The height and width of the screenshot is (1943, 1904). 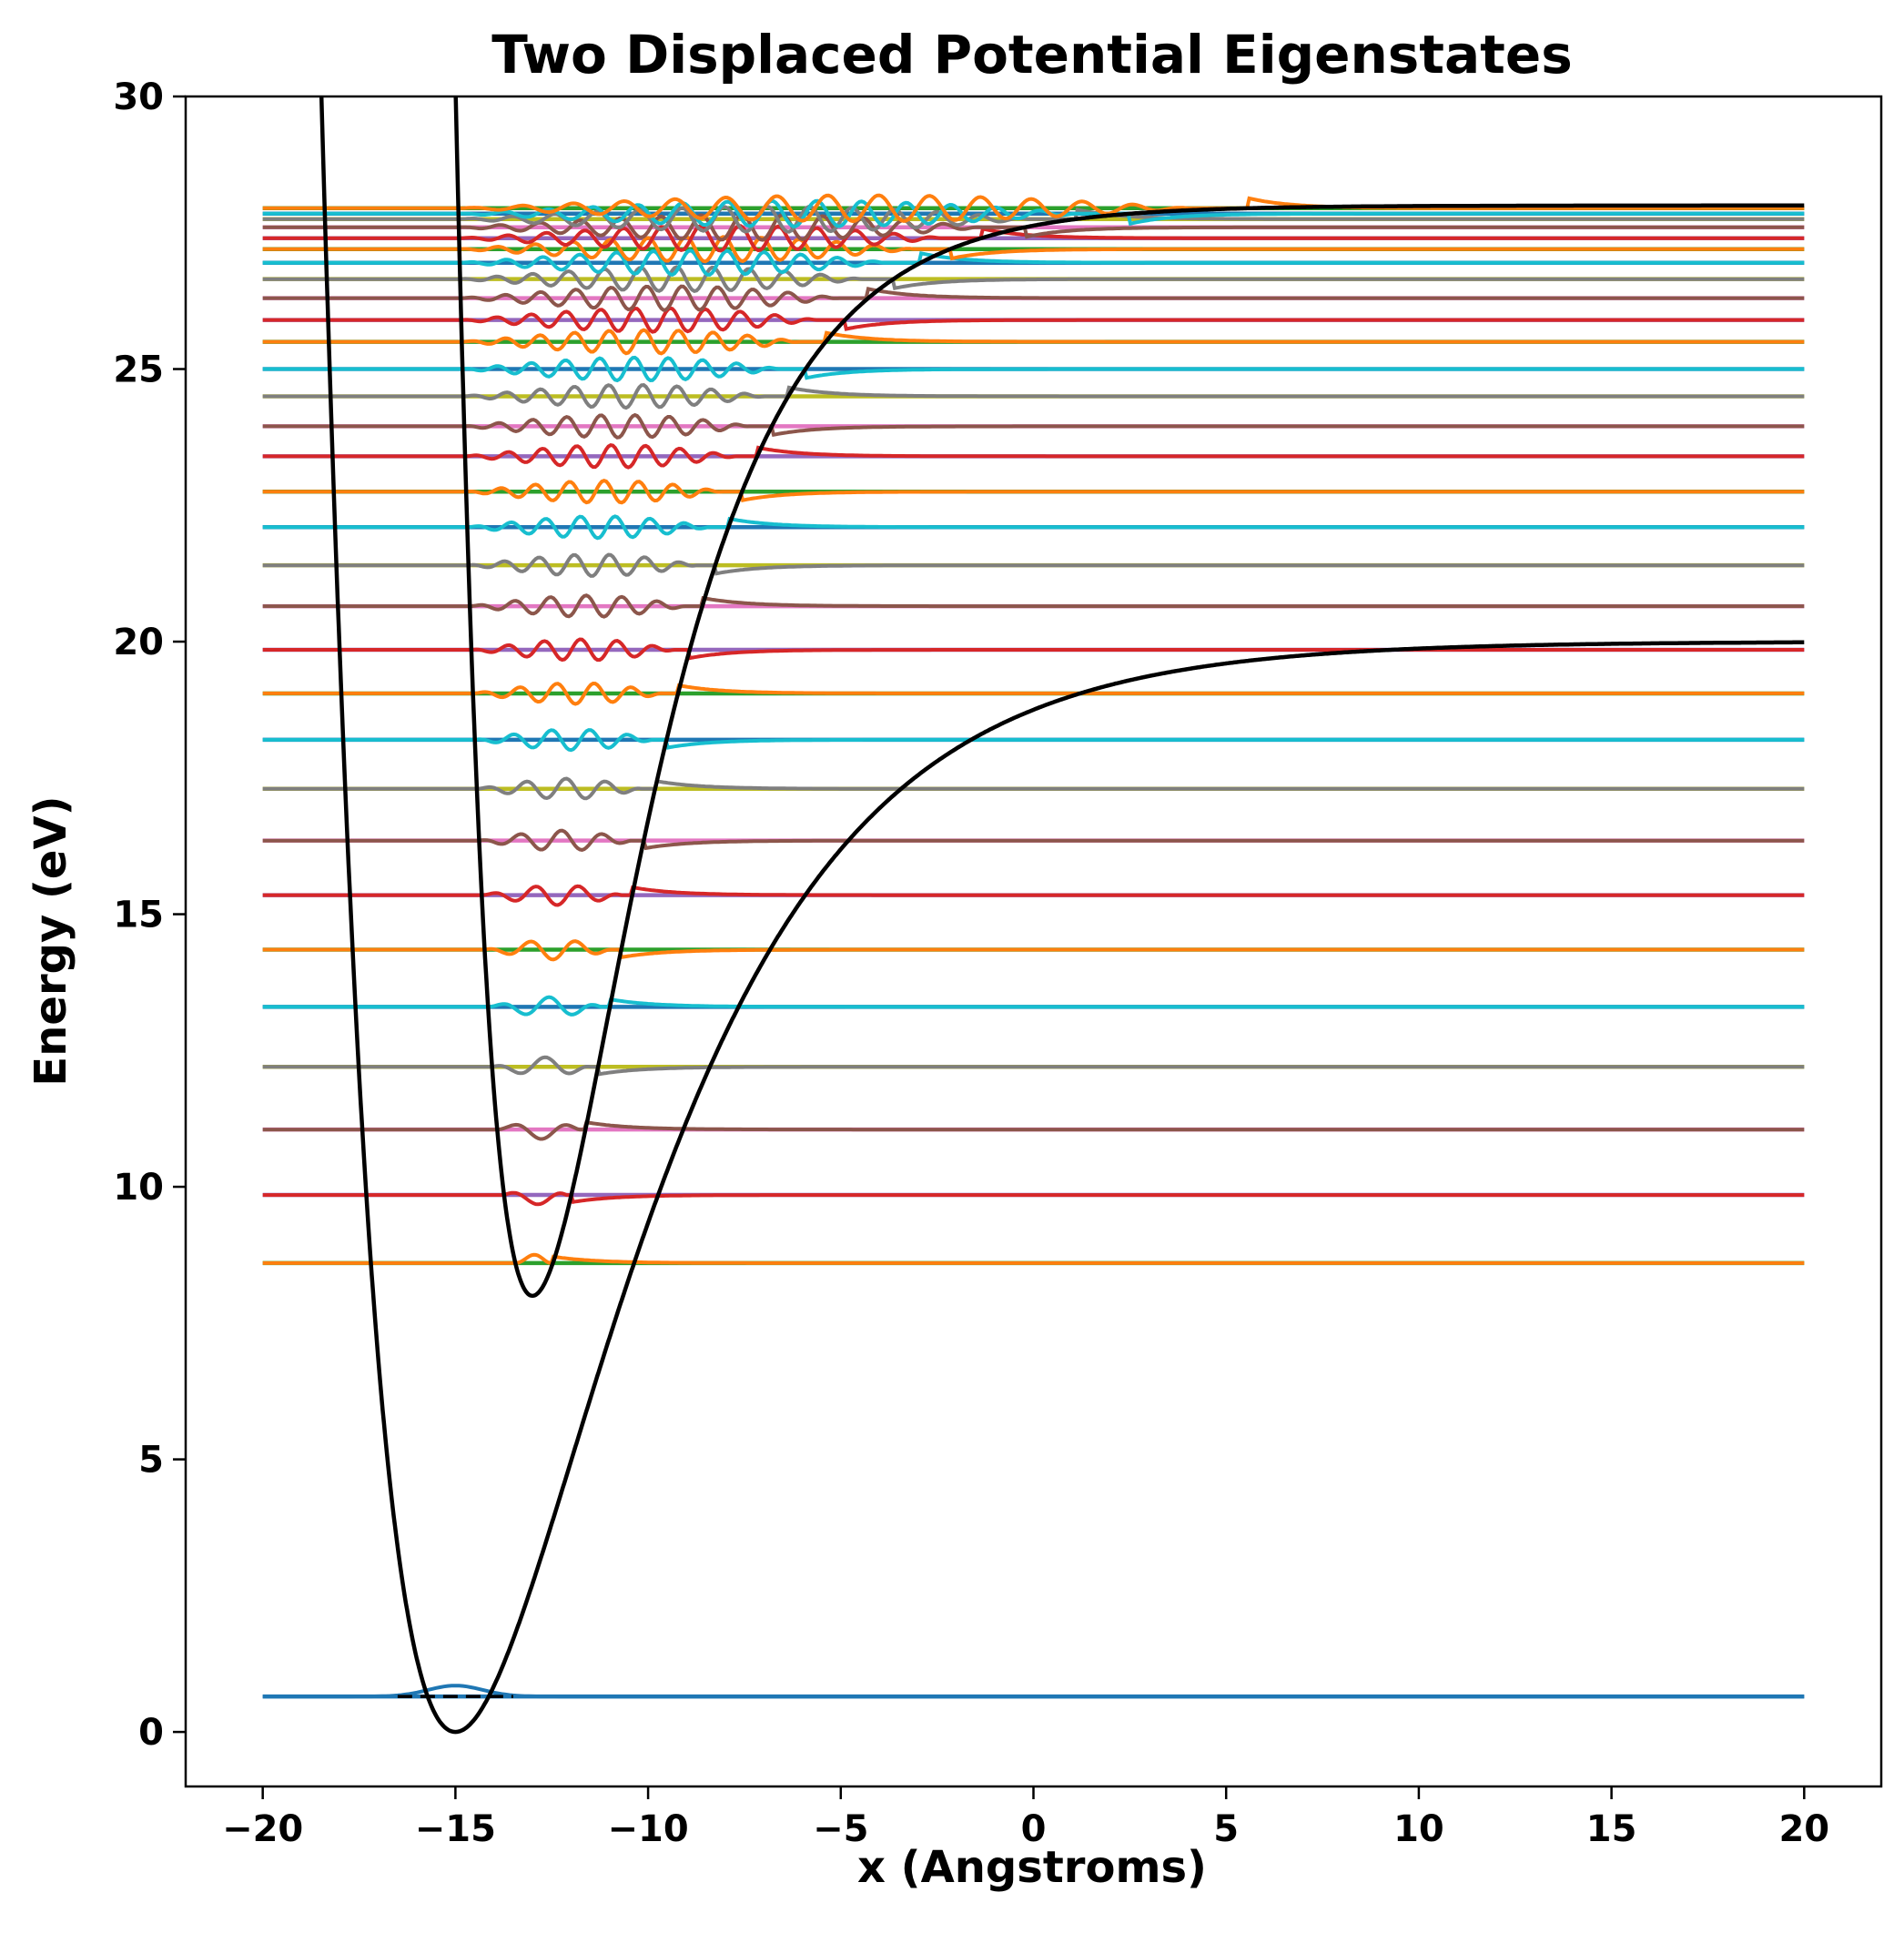 I want to click on y-tick-label: 30, so click(x=138, y=97).